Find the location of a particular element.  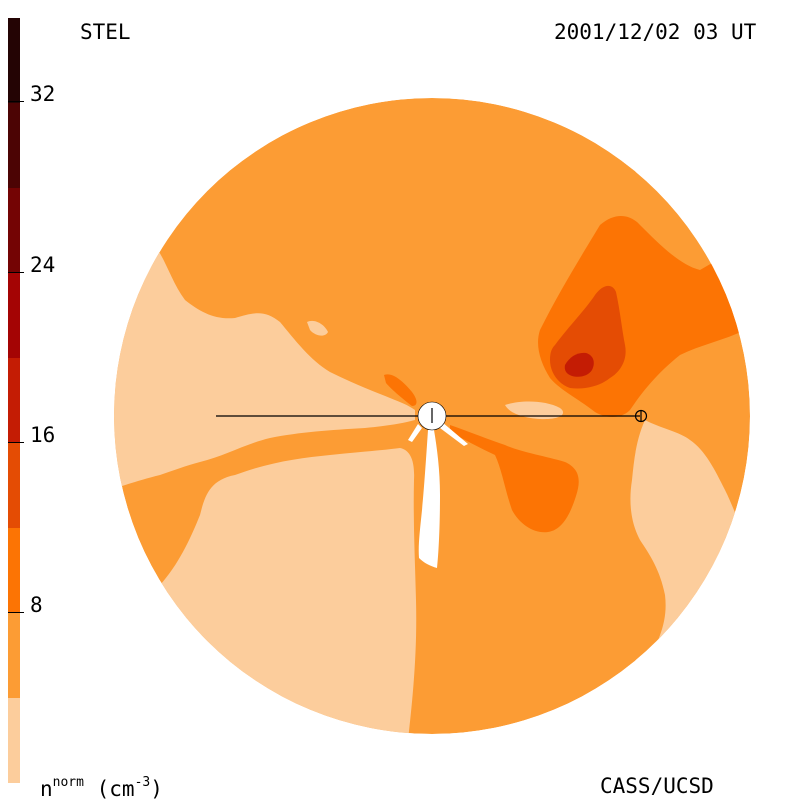

map-orange-patch is located at coordinates (400, 390).